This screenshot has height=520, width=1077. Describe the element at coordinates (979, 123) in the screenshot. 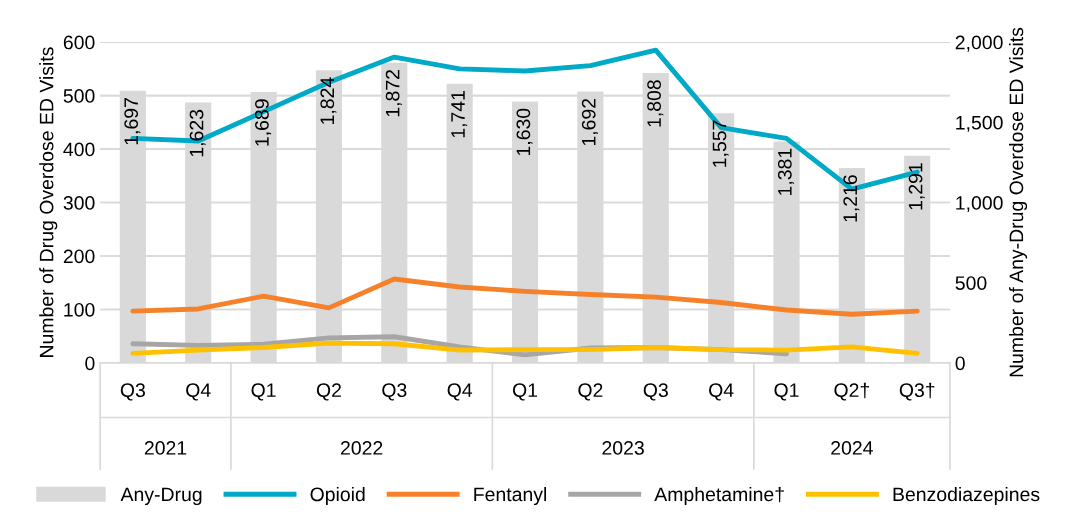

I see `y2-tick-label: 1,500` at that location.